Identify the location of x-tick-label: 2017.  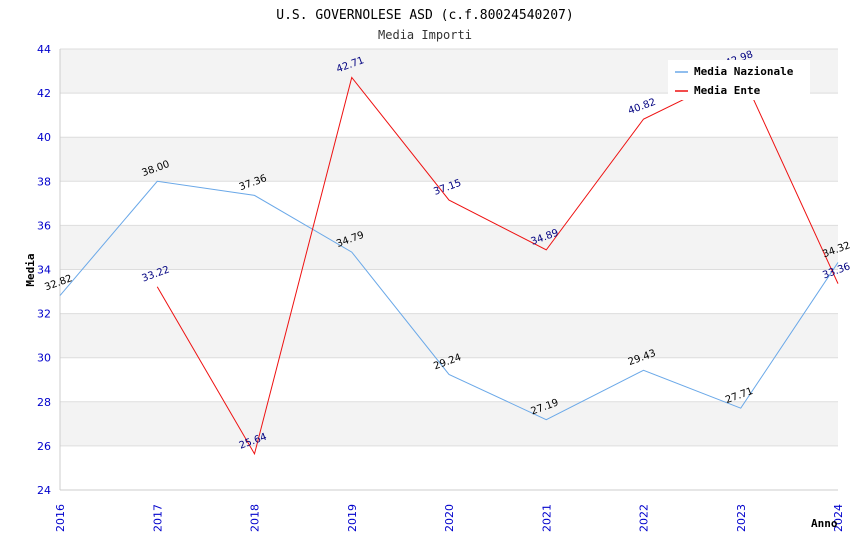
(157, 518).